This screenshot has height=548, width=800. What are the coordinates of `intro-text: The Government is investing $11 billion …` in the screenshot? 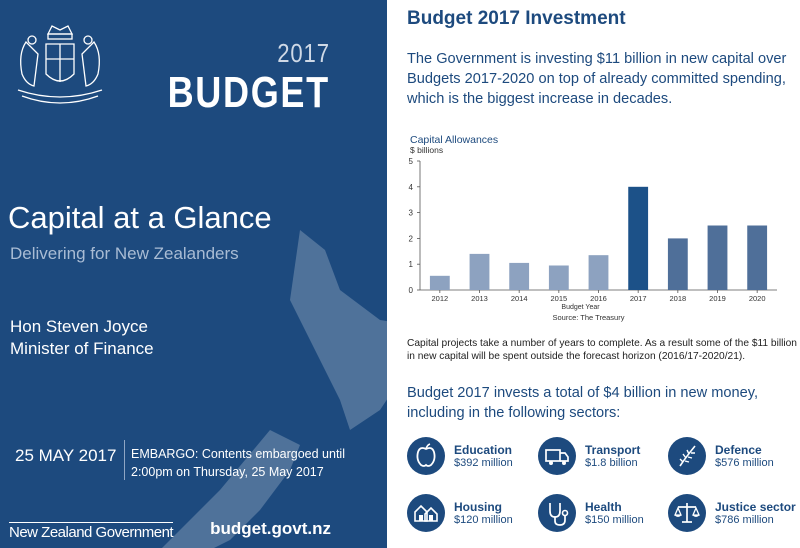 It's located at (597, 79).